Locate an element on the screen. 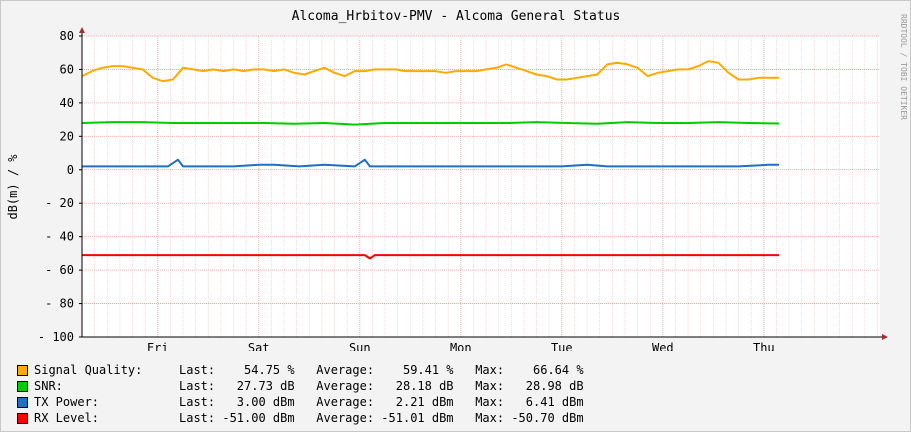 The height and width of the screenshot is (432, 911). x-tick-label: Thu is located at coordinates (764, 346).